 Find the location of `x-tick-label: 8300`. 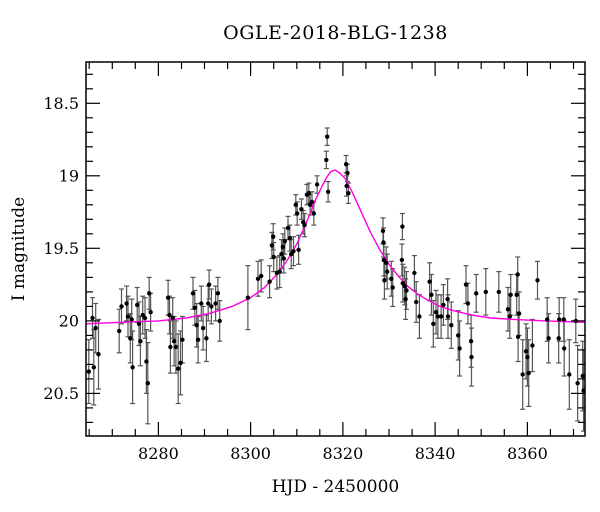

x-tick-label: 8300 is located at coordinates (250, 453).